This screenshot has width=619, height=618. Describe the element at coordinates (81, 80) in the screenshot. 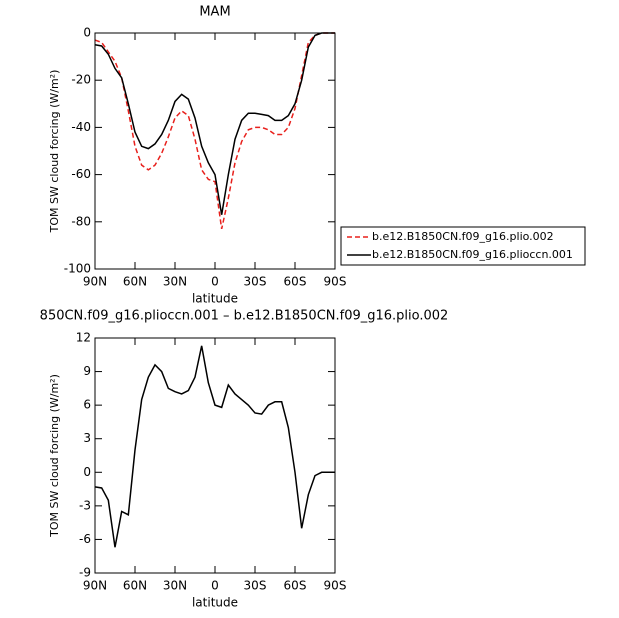

I see `y-tick-label: -20` at that location.